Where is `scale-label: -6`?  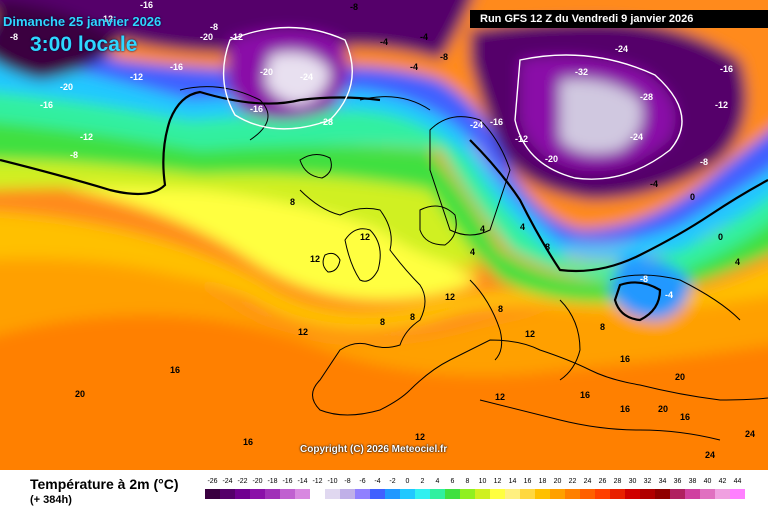
scale-label: -6 is located at coordinates (362, 481).